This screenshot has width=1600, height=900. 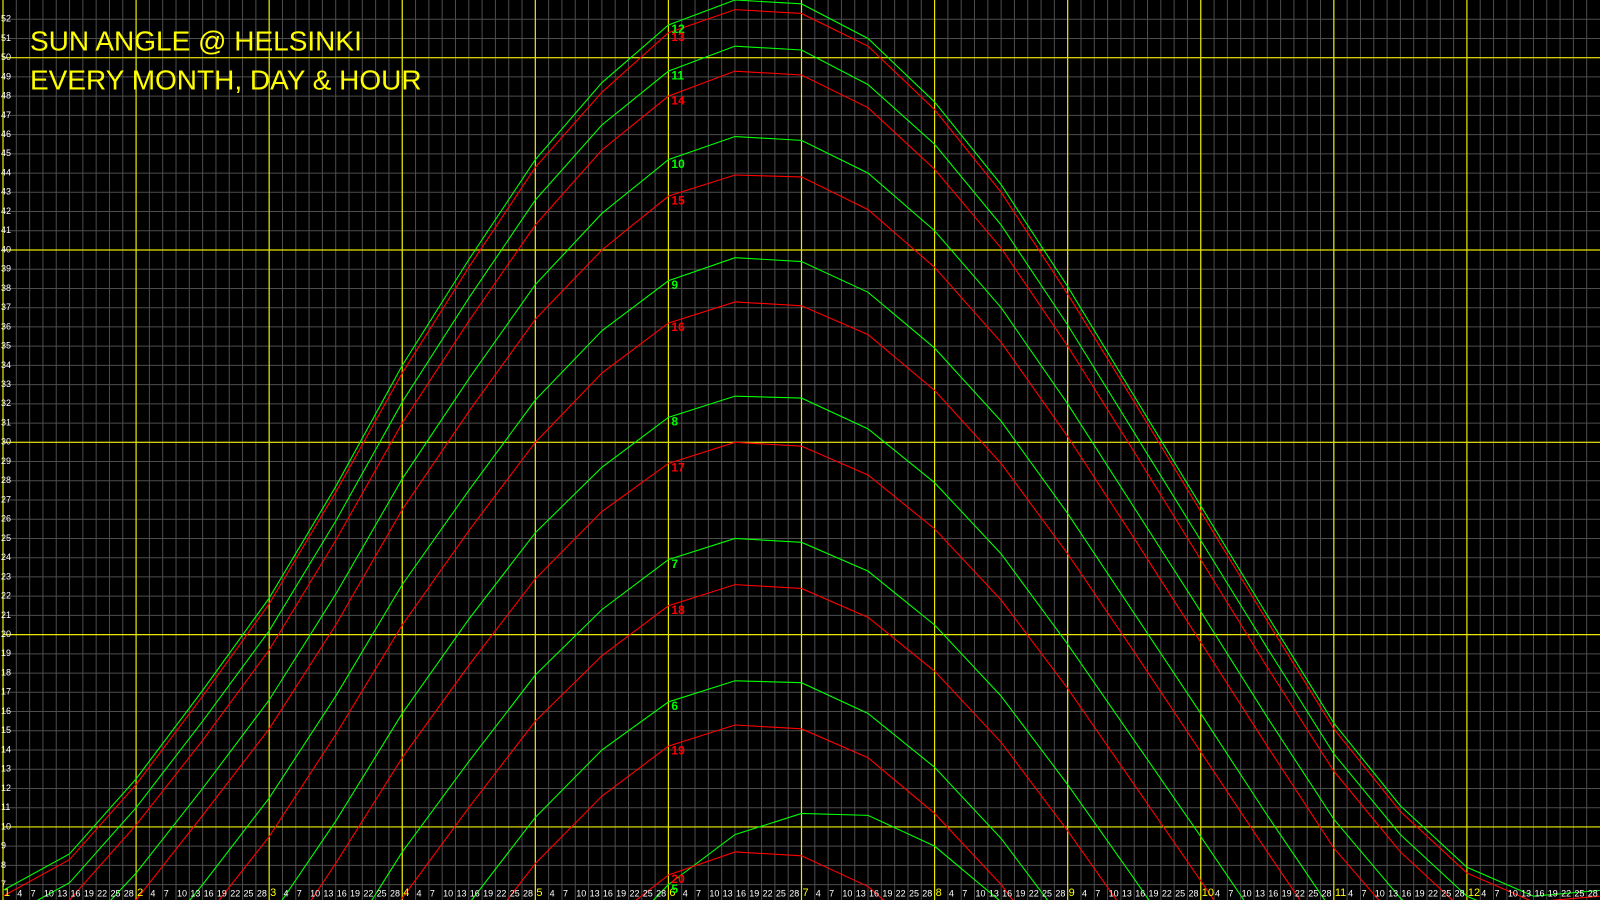 What do you see at coordinates (678, 37) in the screenshot?
I see `series-label: 13` at bounding box center [678, 37].